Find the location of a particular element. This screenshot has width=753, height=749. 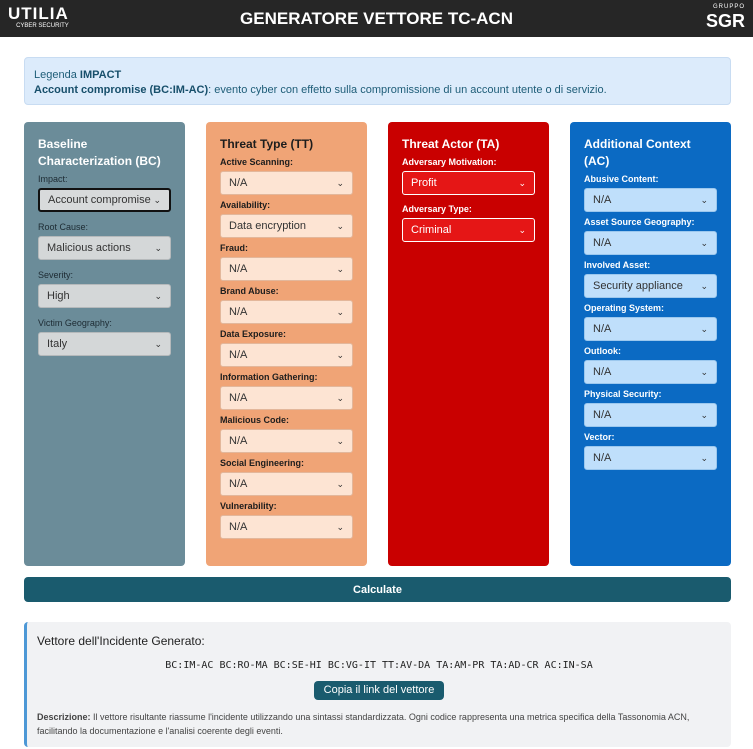

logo-subtext: CYBER SECURITY is located at coordinates (42, 26).